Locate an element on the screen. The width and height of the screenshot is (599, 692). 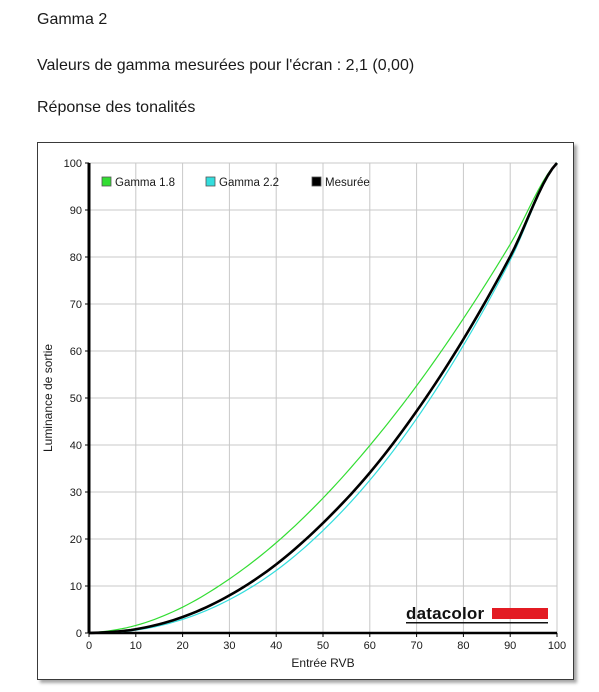
x-tick-label: 60 is located at coordinates (370, 646).